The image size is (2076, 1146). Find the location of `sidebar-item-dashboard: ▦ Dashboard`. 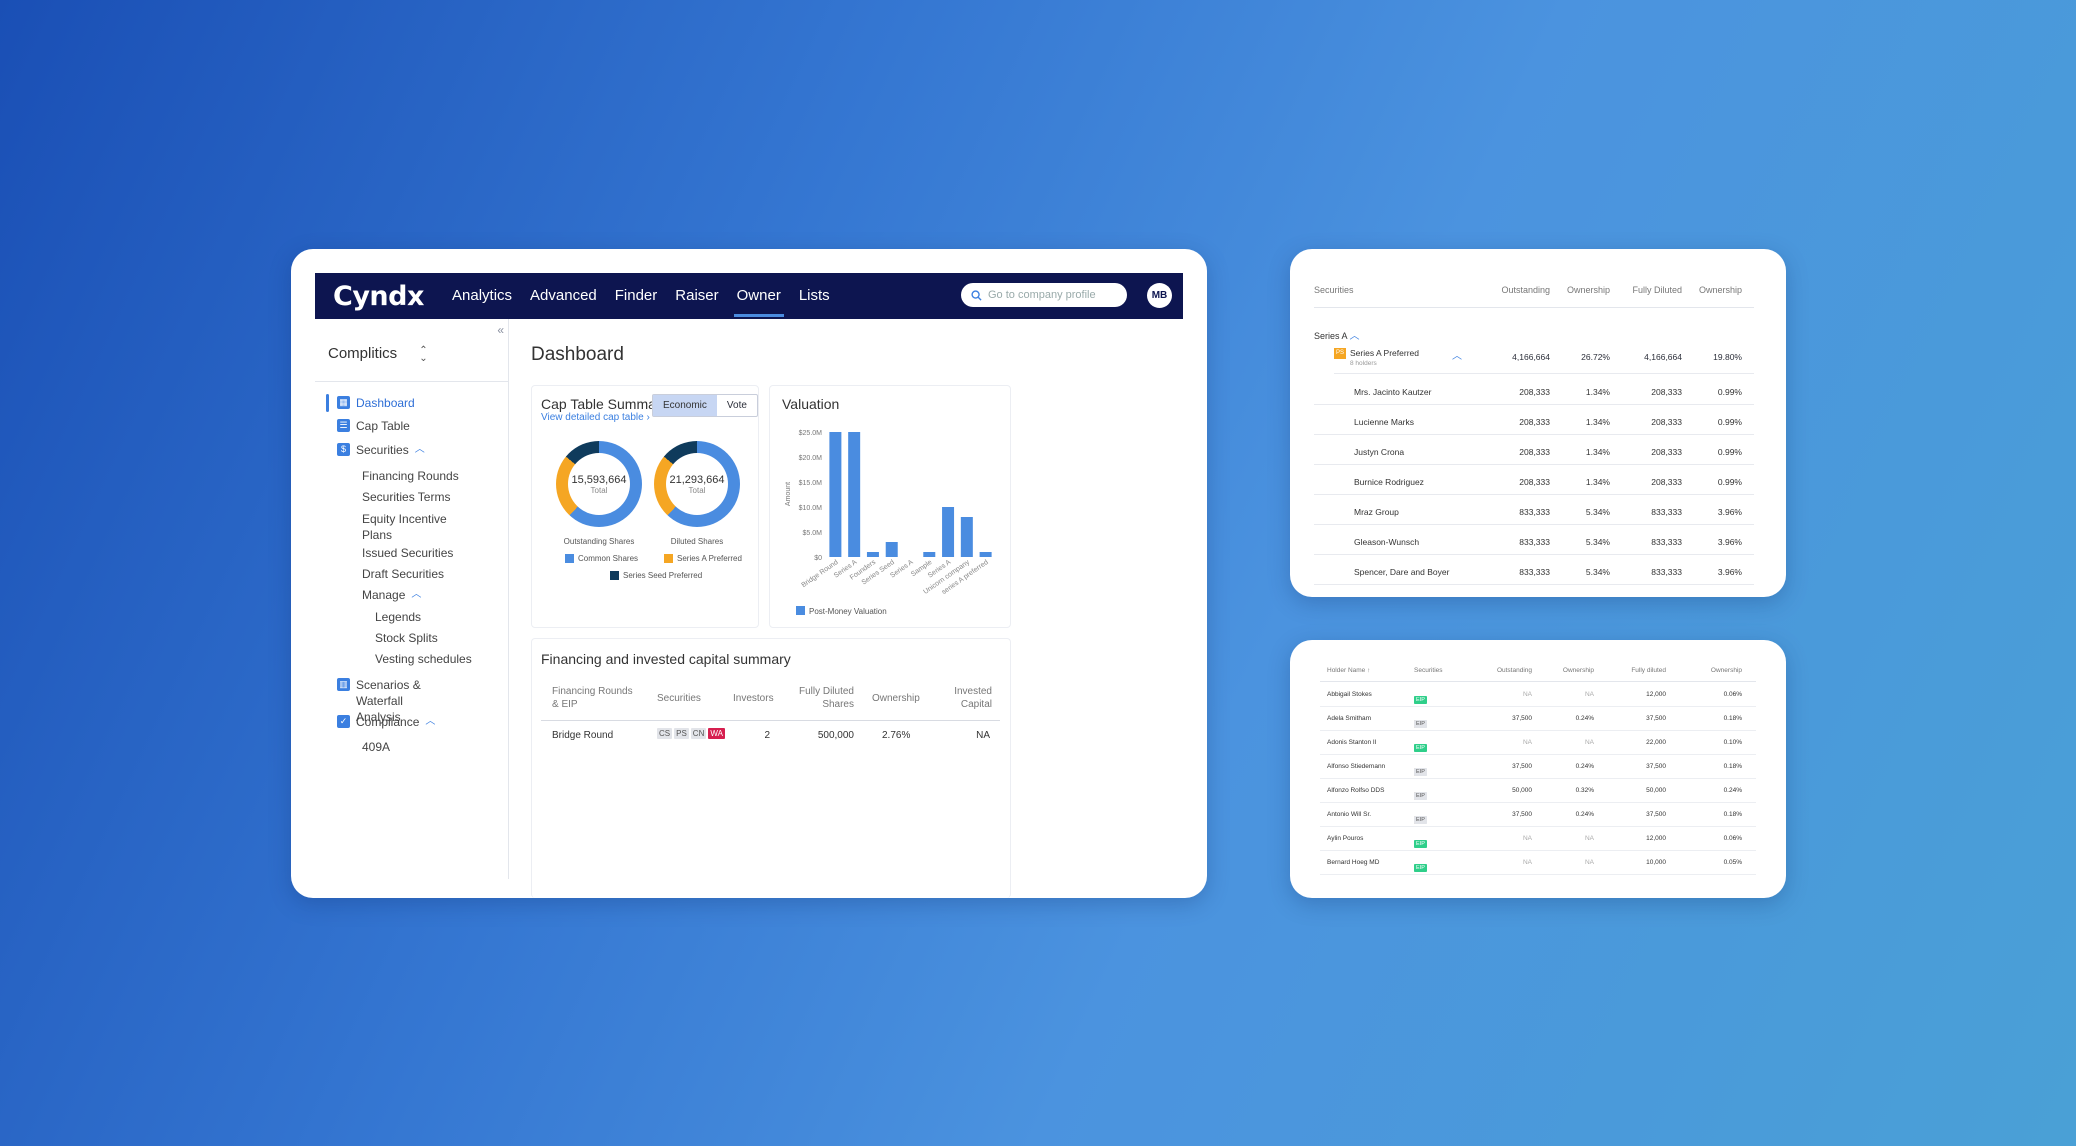

sidebar-item-dashboard: ▦ Dashboard is located at coordinates (376, 403).